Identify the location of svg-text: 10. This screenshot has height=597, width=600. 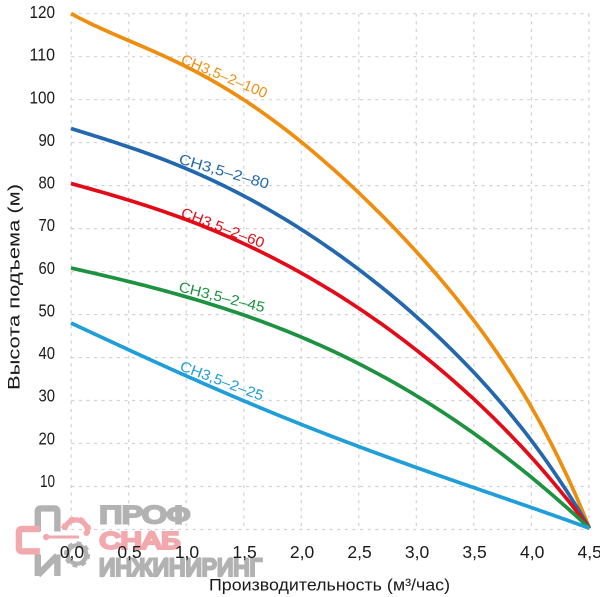
(47, 481).